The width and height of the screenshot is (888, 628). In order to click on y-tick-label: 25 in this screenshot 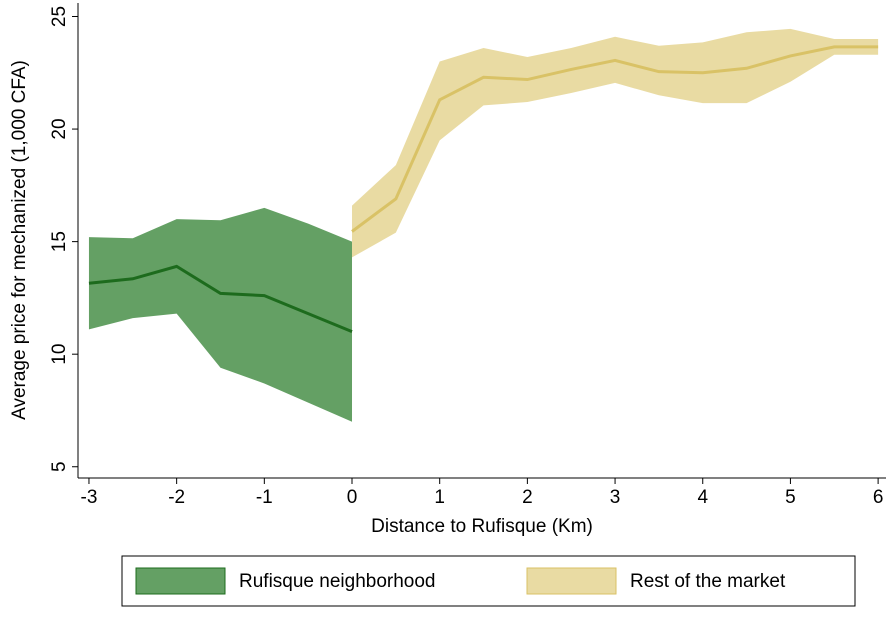, I will do `click(59, 16)`.